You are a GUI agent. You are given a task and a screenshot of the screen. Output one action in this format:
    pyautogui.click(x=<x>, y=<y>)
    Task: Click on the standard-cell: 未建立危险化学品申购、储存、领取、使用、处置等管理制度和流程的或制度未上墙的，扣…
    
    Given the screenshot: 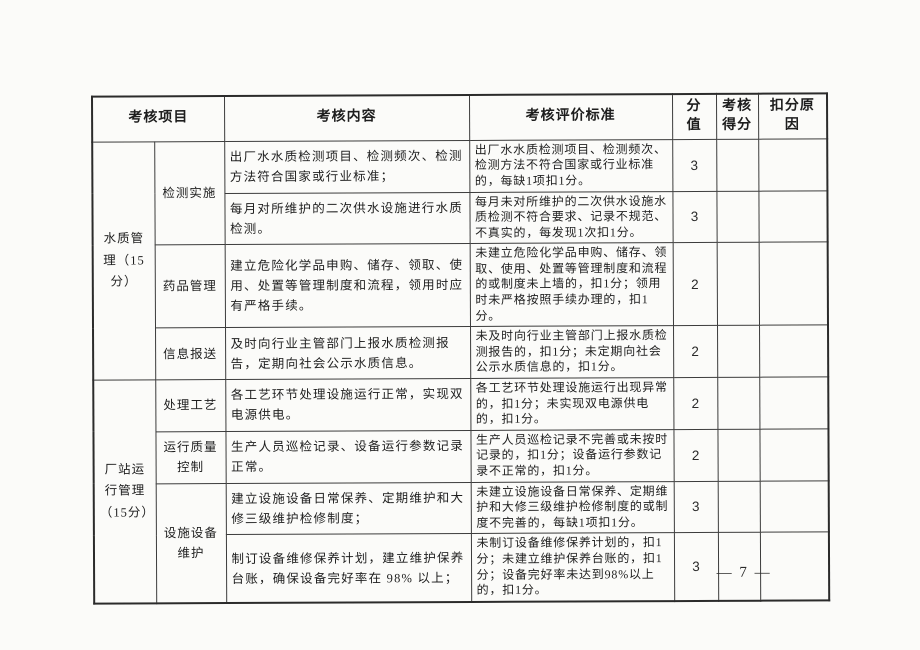 What is the action you would take?
    pyautogui.click(x=571, y=284)
    